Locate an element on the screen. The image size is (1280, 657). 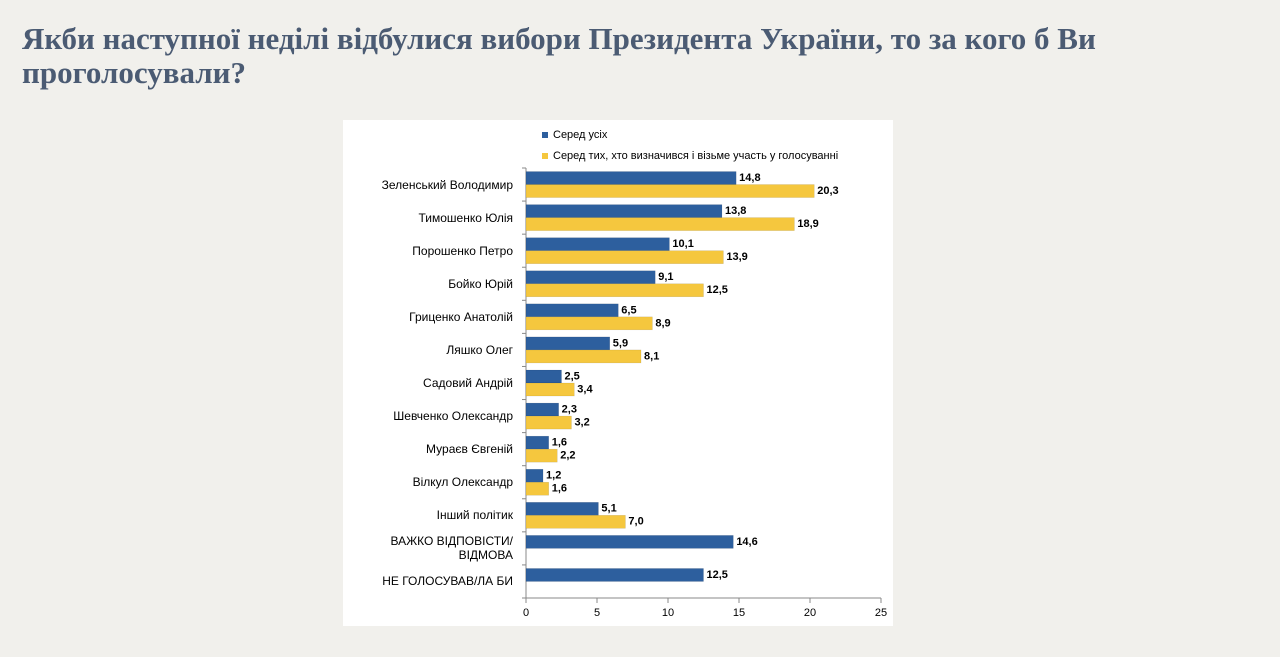
y-tick-label: Бойко Юрій is located at coordinates (480, 283).